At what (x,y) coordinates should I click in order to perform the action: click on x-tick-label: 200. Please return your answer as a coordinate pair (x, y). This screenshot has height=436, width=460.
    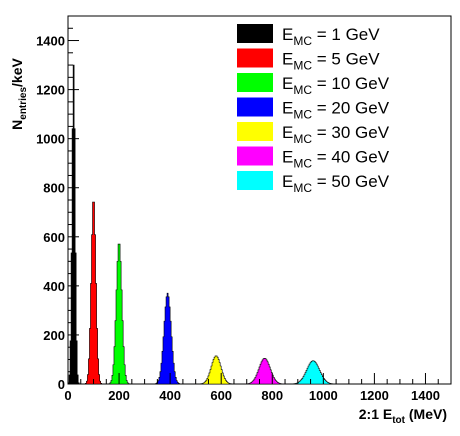
    Looking at the image, I should click on (119, 395).